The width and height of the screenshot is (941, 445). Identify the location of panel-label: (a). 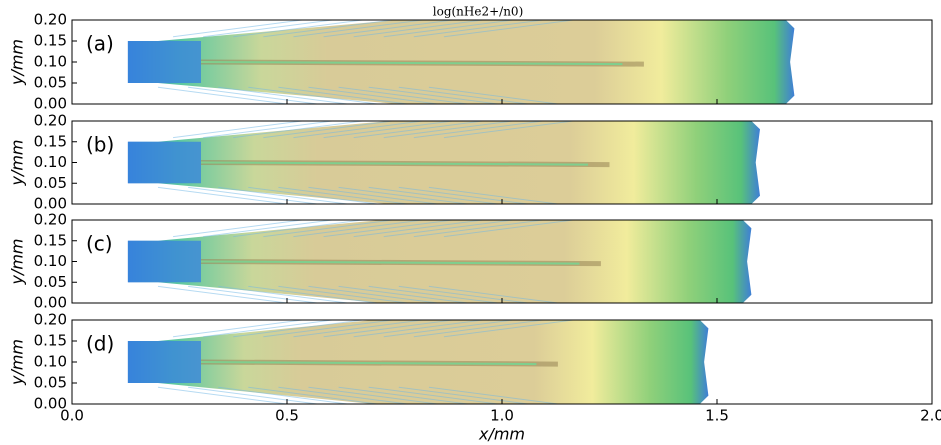
(100, 44).